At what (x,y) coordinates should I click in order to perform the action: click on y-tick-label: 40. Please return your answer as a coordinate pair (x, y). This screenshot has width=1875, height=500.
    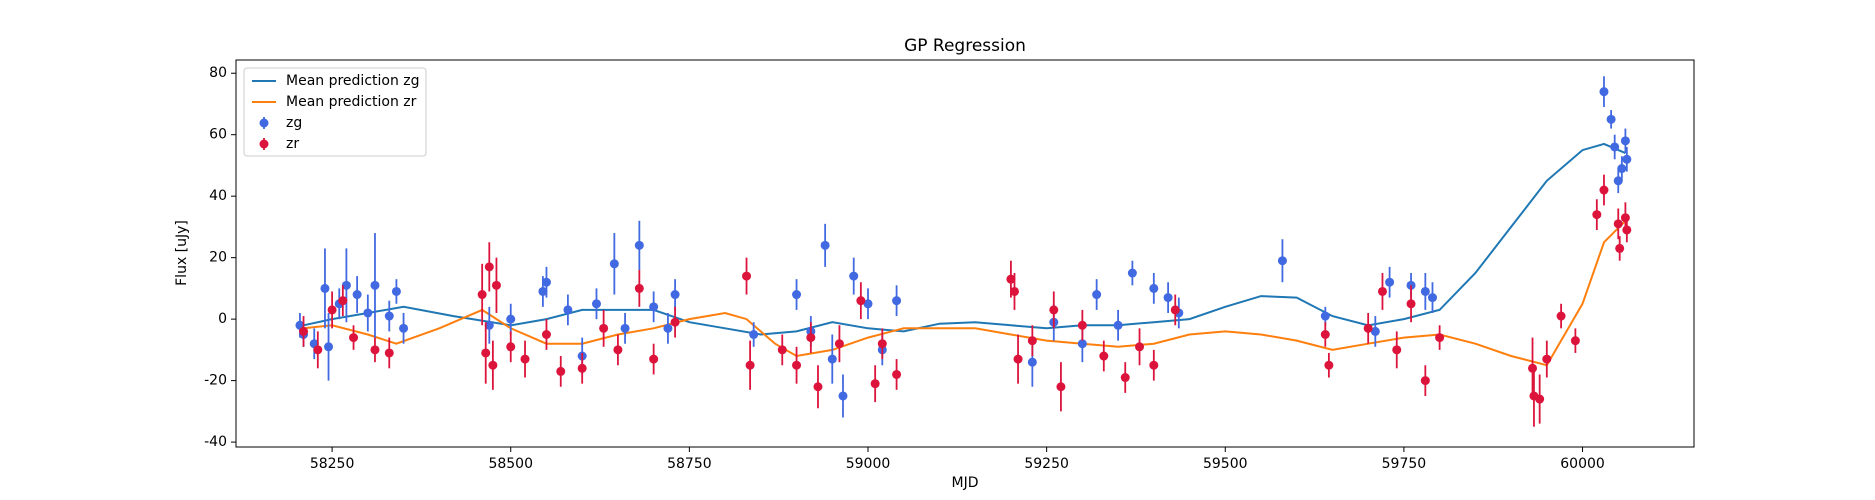
    Looking at the image, I should click on (218, 196).